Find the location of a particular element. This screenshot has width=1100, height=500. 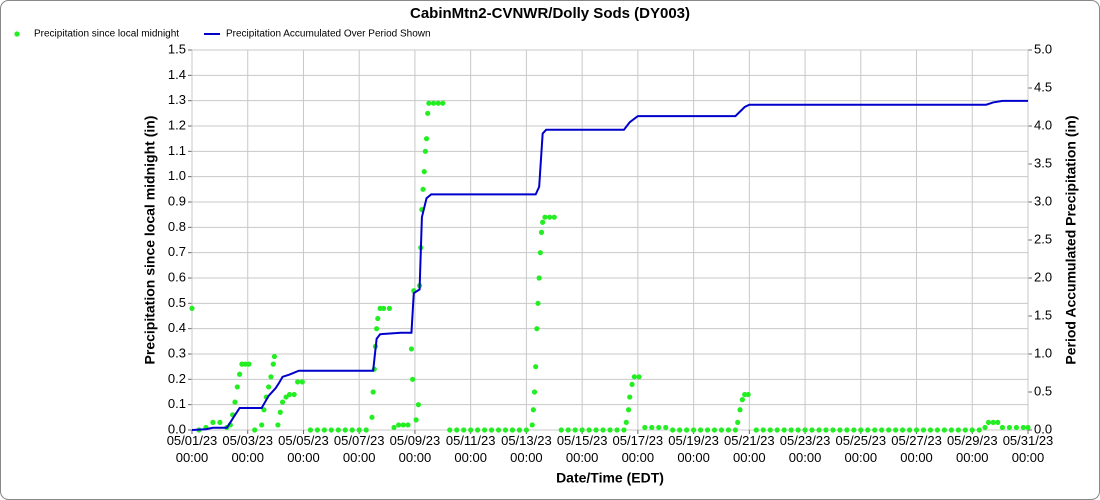

legend-marker is located at coordinates (17, 34).